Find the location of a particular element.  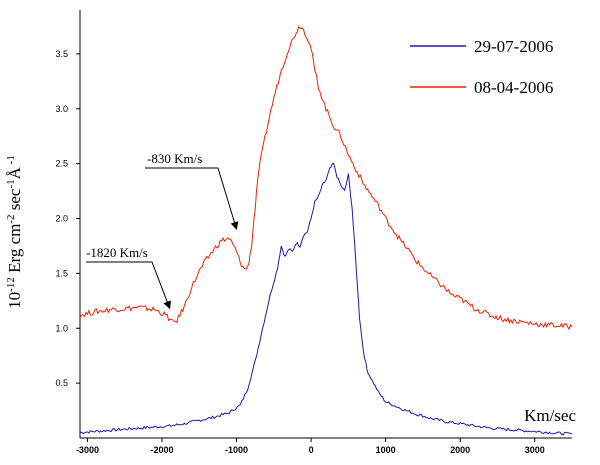

x-axis-ticks: -3000 -2000 -1000 0 1000 2000 3000 is located at coordinates (310, 446).